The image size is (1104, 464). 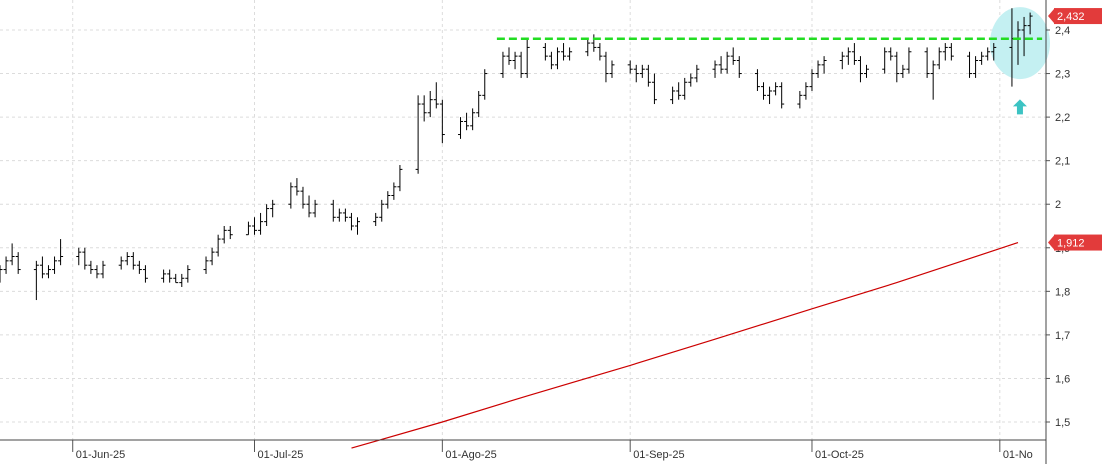 I want to click on y-tick-label: 1,6, so click(x=1062, y=379).